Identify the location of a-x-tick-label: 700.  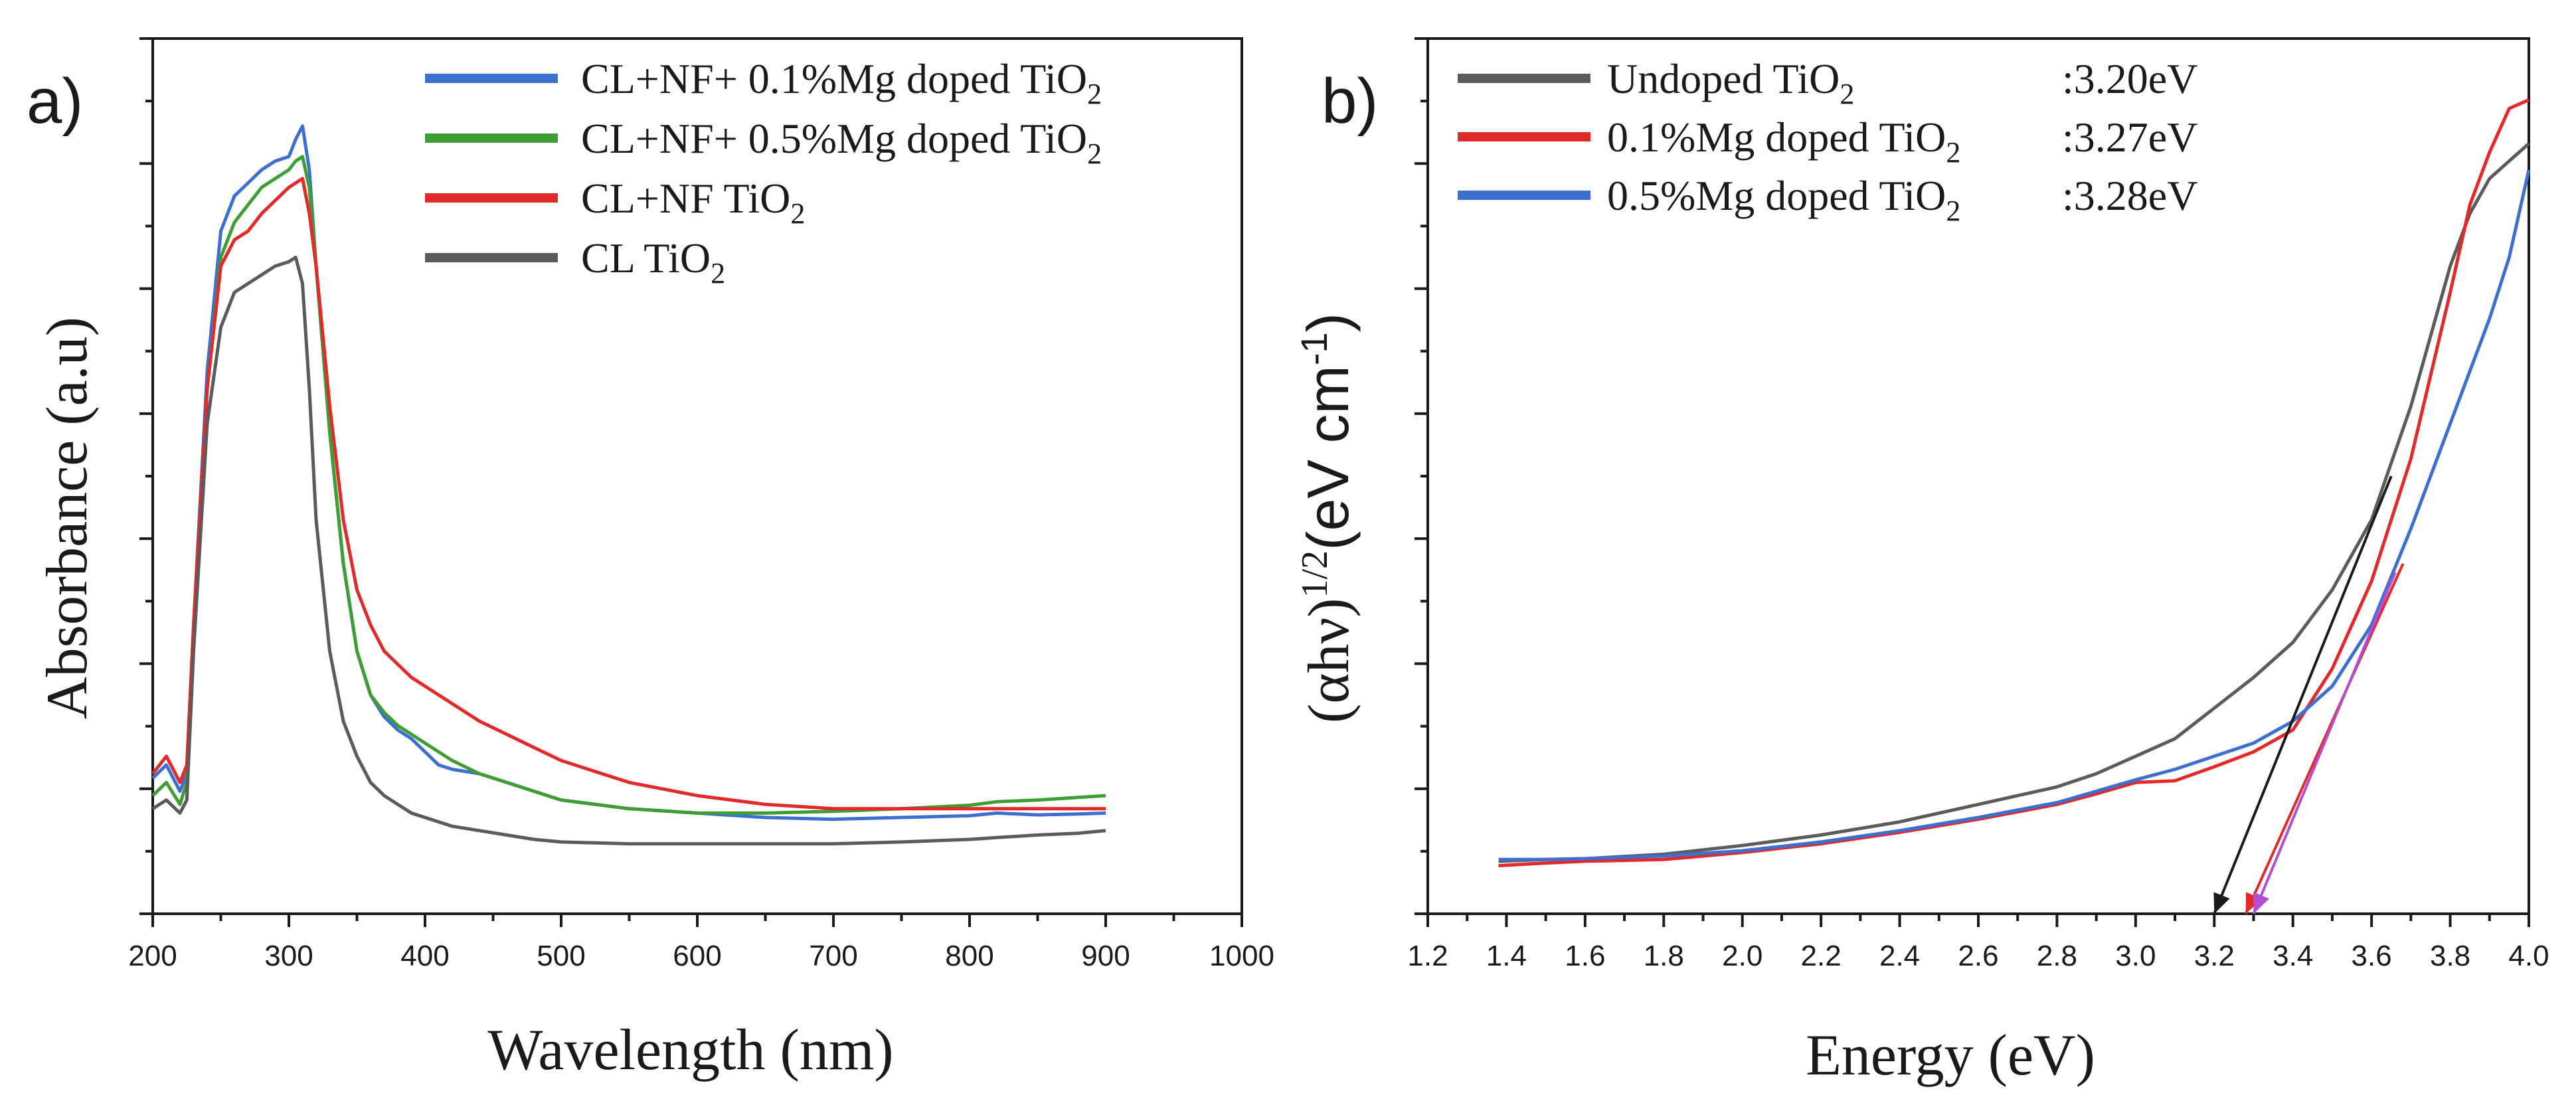
(833, 956).